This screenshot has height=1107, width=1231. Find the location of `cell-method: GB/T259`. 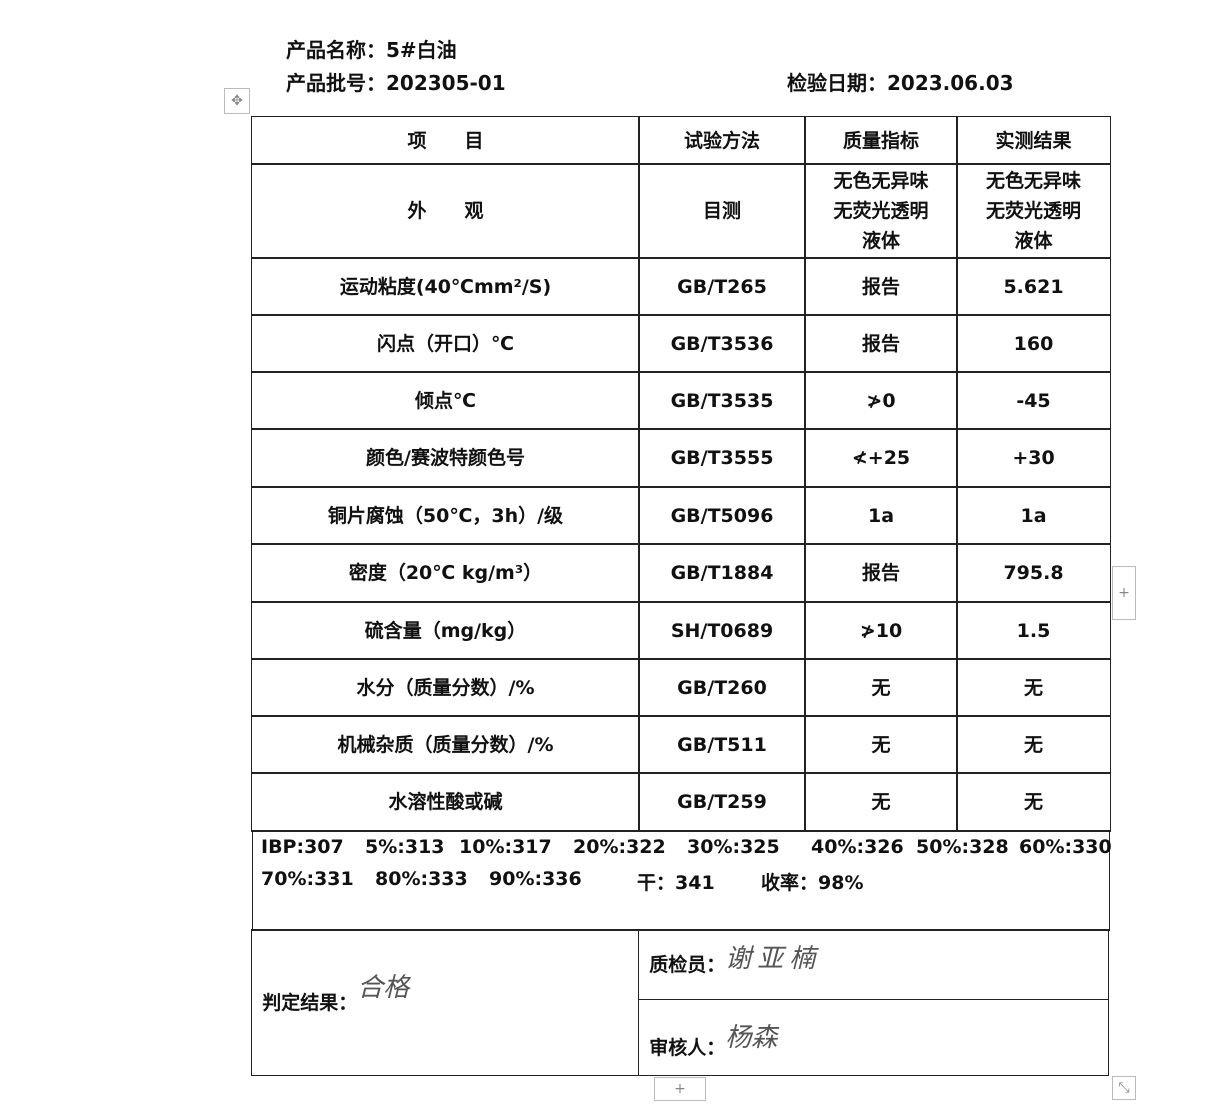

cell-method: GB/T259 is located at coordinates (722, 802).